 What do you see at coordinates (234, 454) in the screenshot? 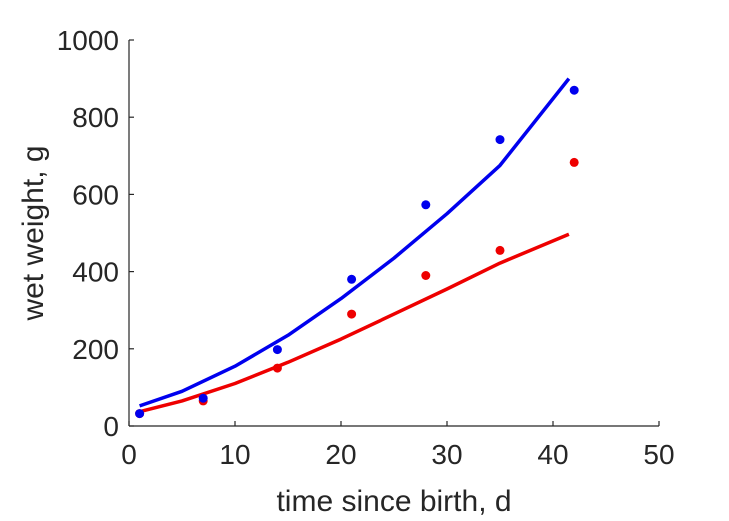
I see `x-tick-label: 10` at bounding box center [234, 454].